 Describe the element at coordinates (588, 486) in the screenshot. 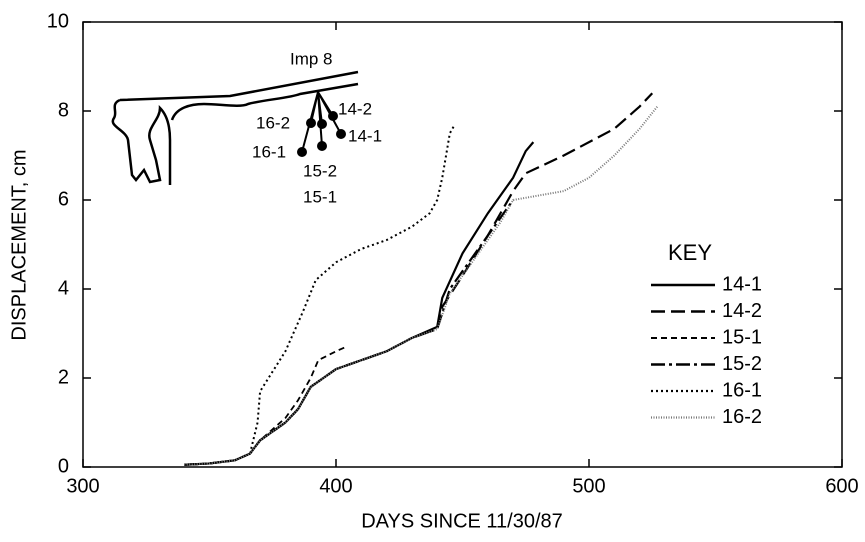

I see `x-tick-label: 500` at that location.